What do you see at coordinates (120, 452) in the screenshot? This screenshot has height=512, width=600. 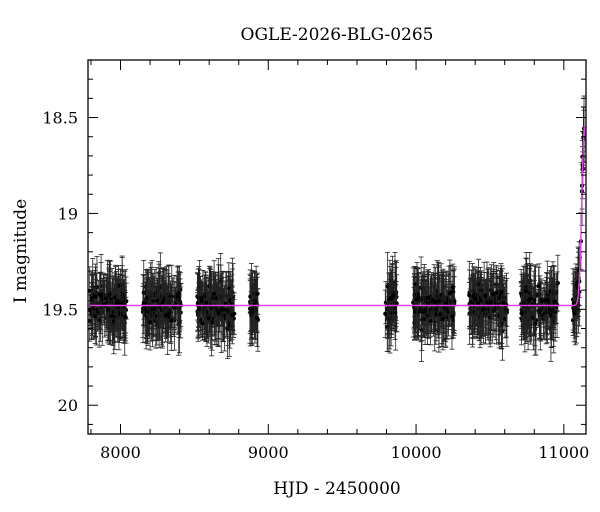 I see `x-tick-label: 8000` at bounding box center [120, 452].